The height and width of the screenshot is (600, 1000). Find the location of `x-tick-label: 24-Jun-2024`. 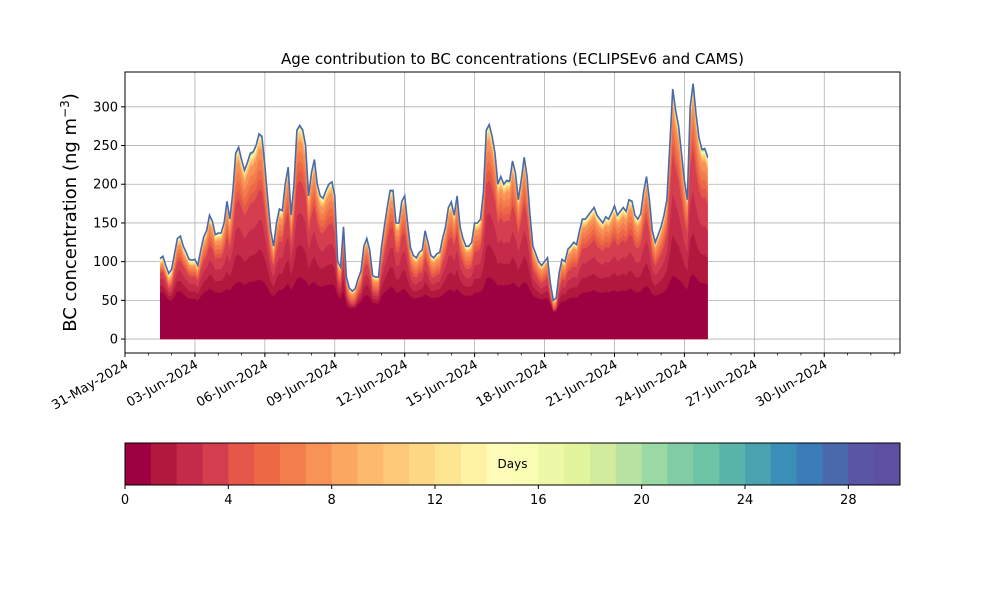

x-tick-label: 24-Jun-2024 is located at coordinates (652, 383).